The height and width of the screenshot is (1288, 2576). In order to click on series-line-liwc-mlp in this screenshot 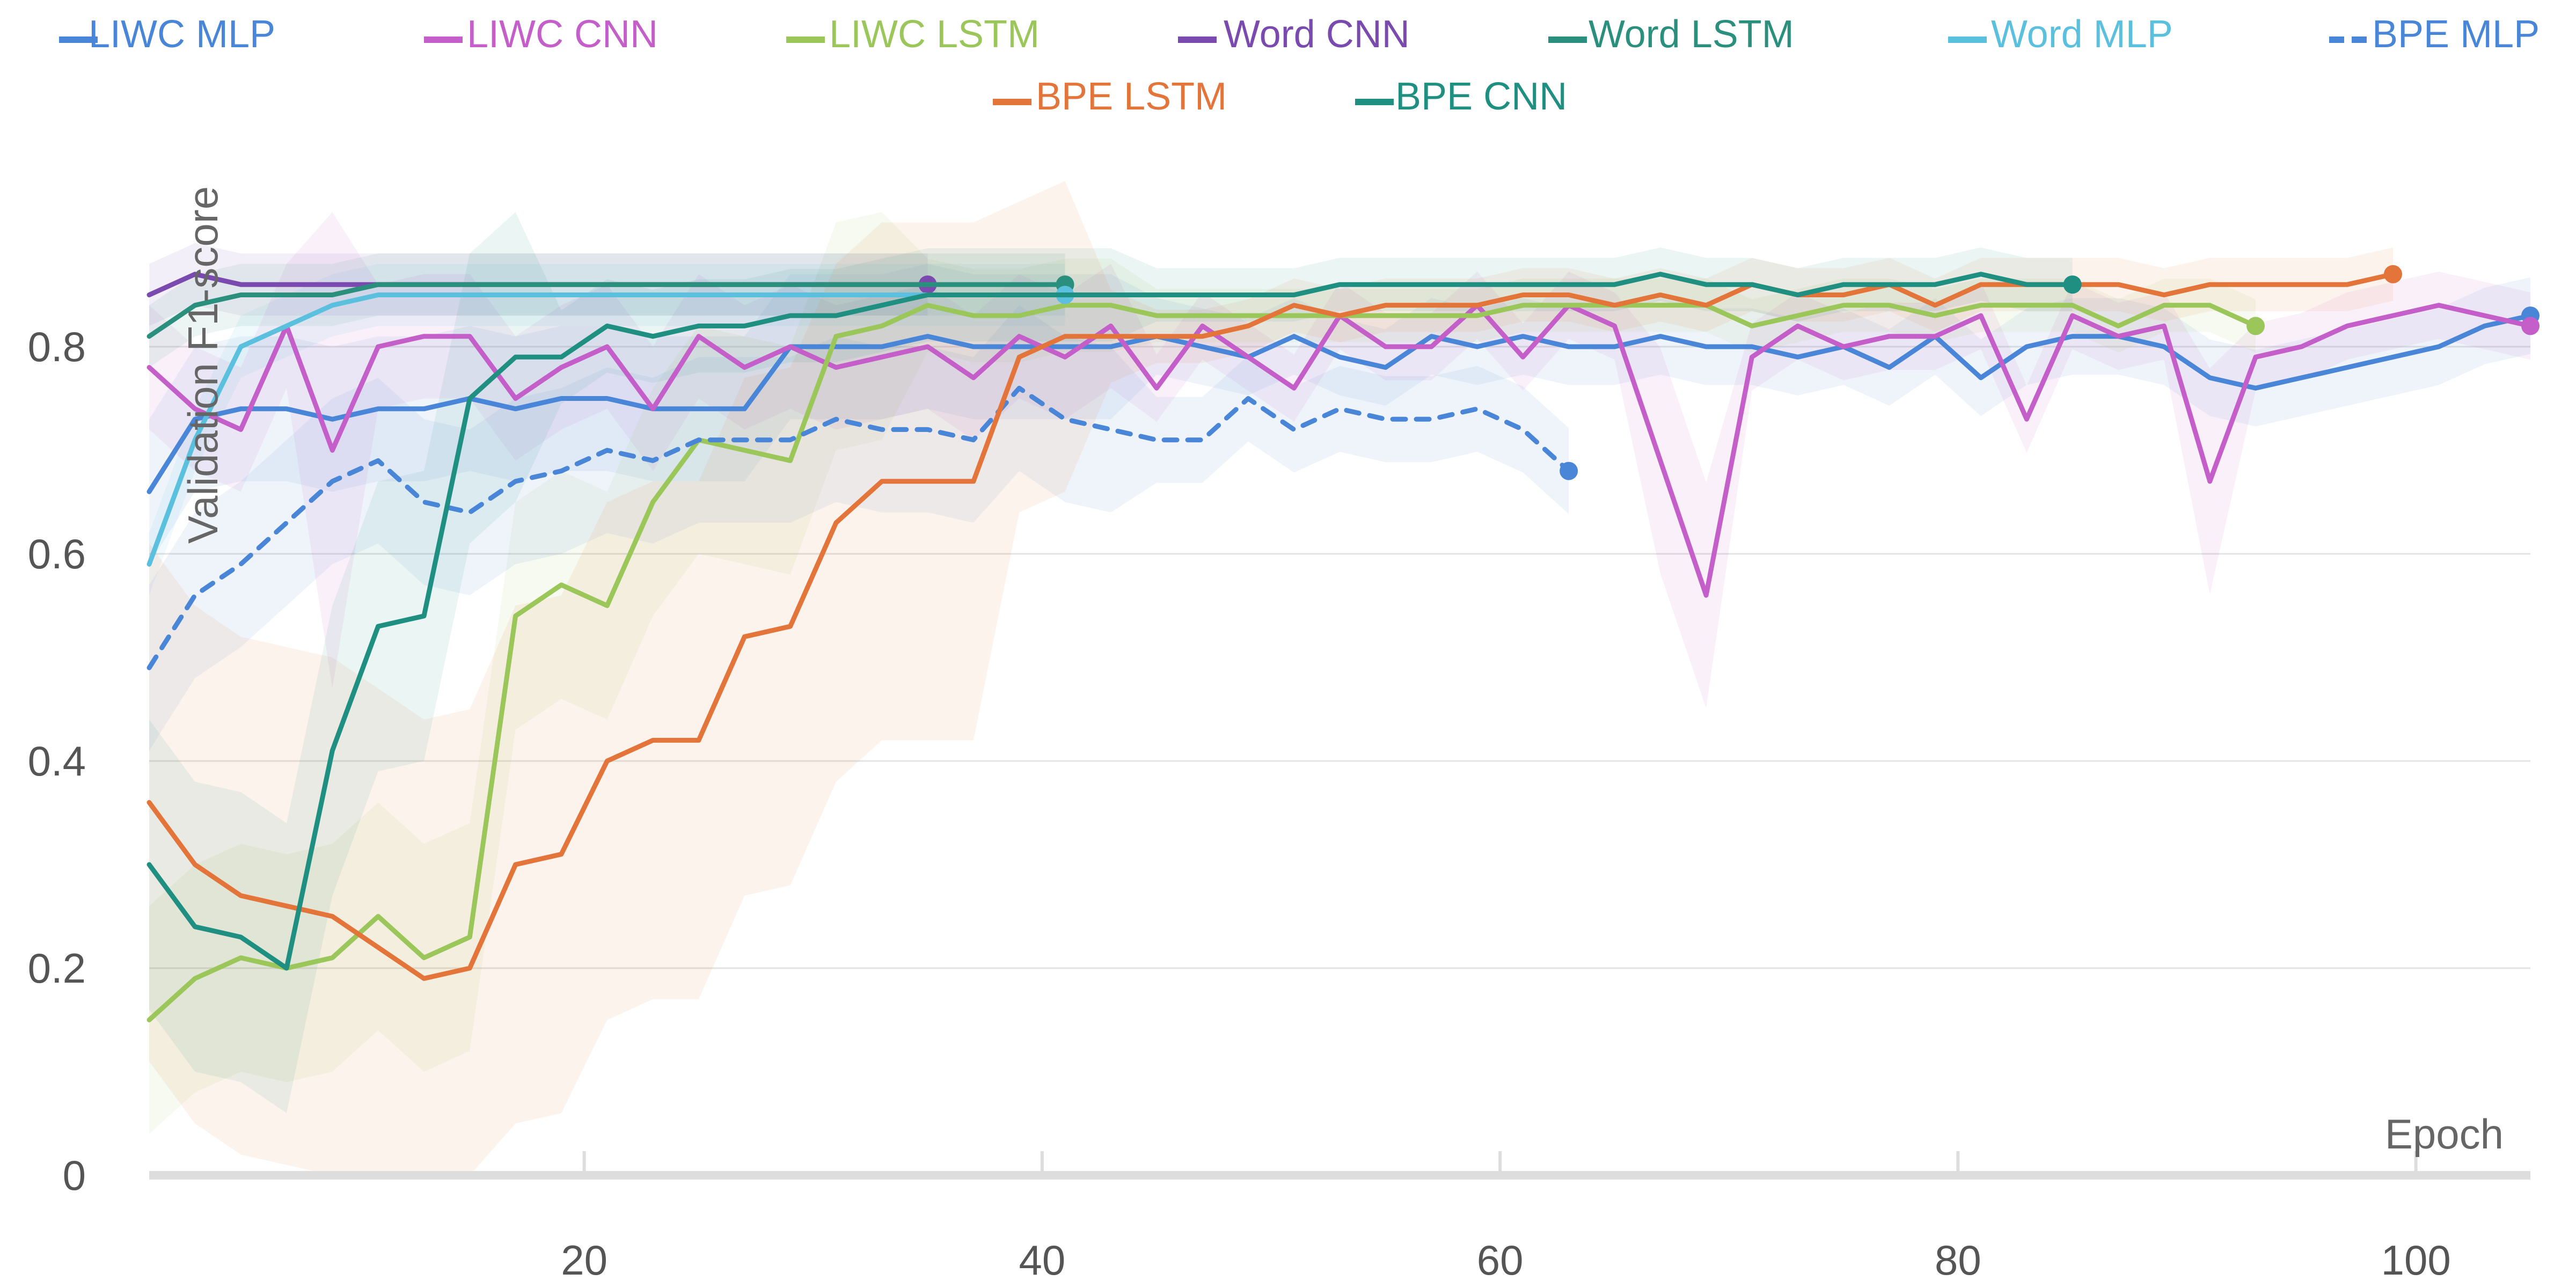, I will do `click(1340, 403)`.